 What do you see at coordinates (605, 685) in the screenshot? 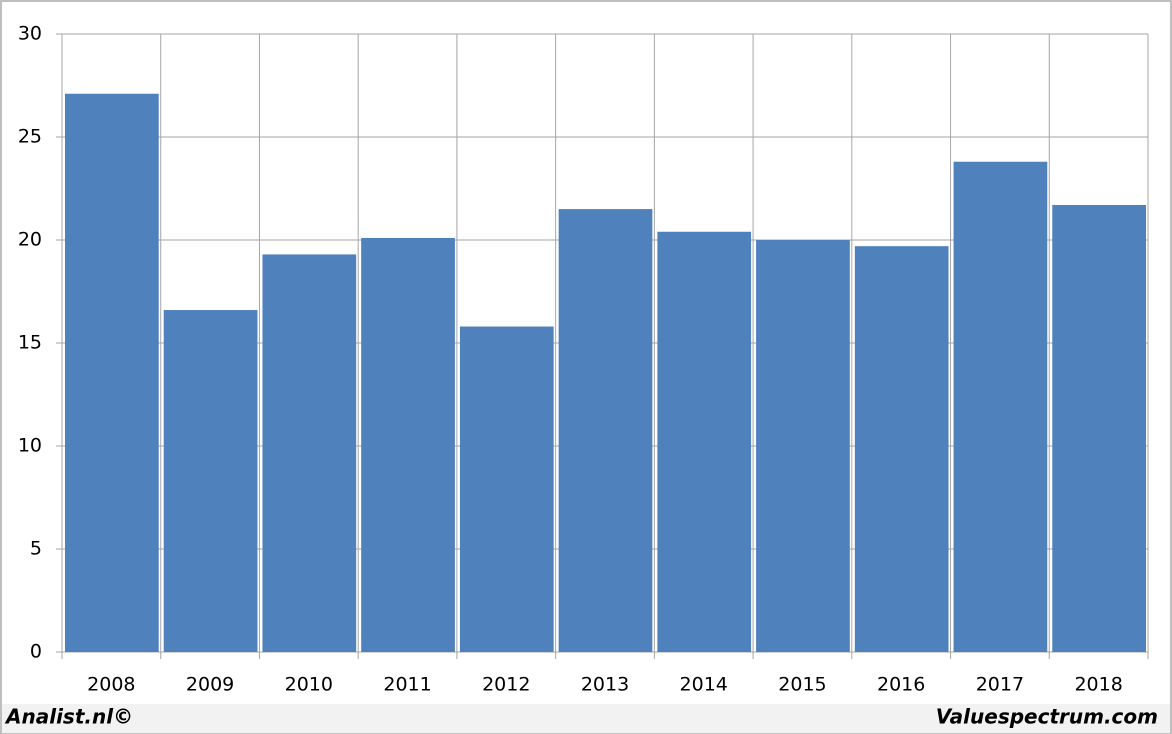
I see `x-tick-label: 2013` at bounding box center [605, 685].